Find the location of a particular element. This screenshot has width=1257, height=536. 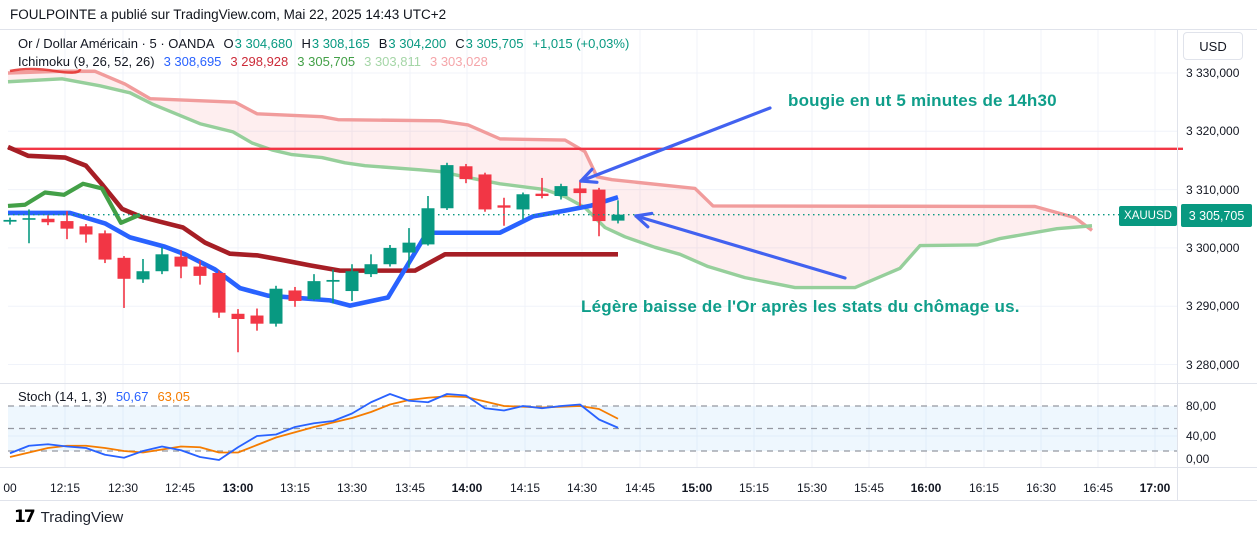

stoch-k-line is located at coordinates (314, 427).